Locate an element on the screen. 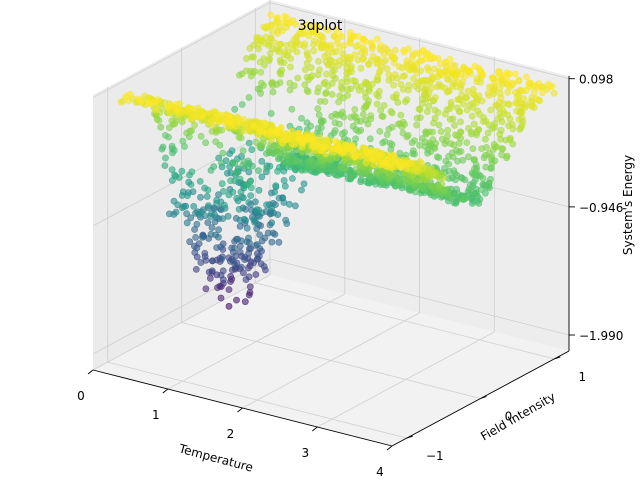  grid-z-back is located at coordinates (419, 297).